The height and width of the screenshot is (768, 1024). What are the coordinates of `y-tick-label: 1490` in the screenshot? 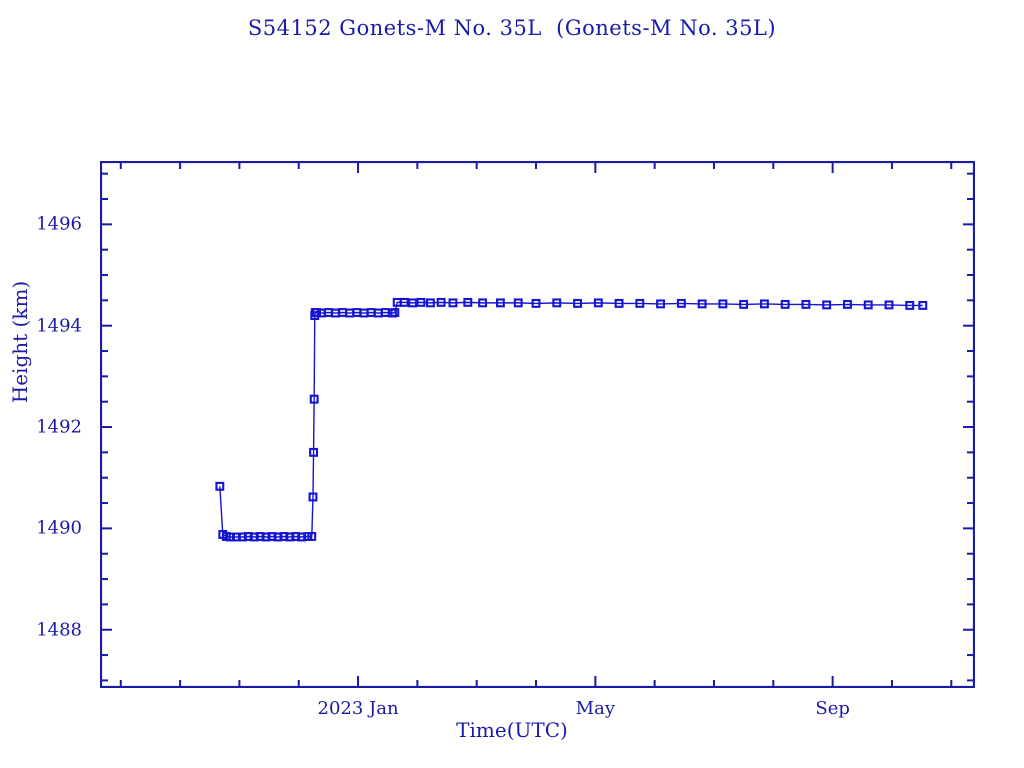 It's located at (59, 528).